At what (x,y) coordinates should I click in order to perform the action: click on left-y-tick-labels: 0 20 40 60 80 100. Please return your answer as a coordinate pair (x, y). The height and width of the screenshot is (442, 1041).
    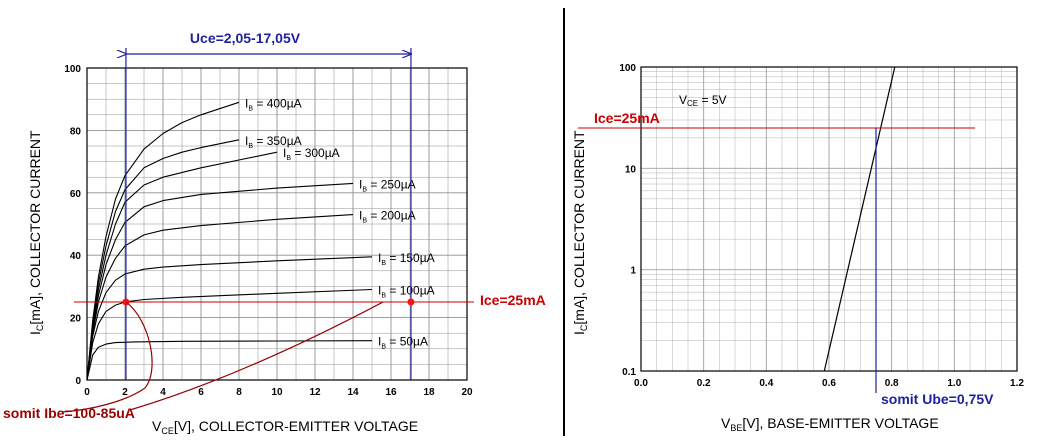
    Looking at the image, I should click on (72, 225).